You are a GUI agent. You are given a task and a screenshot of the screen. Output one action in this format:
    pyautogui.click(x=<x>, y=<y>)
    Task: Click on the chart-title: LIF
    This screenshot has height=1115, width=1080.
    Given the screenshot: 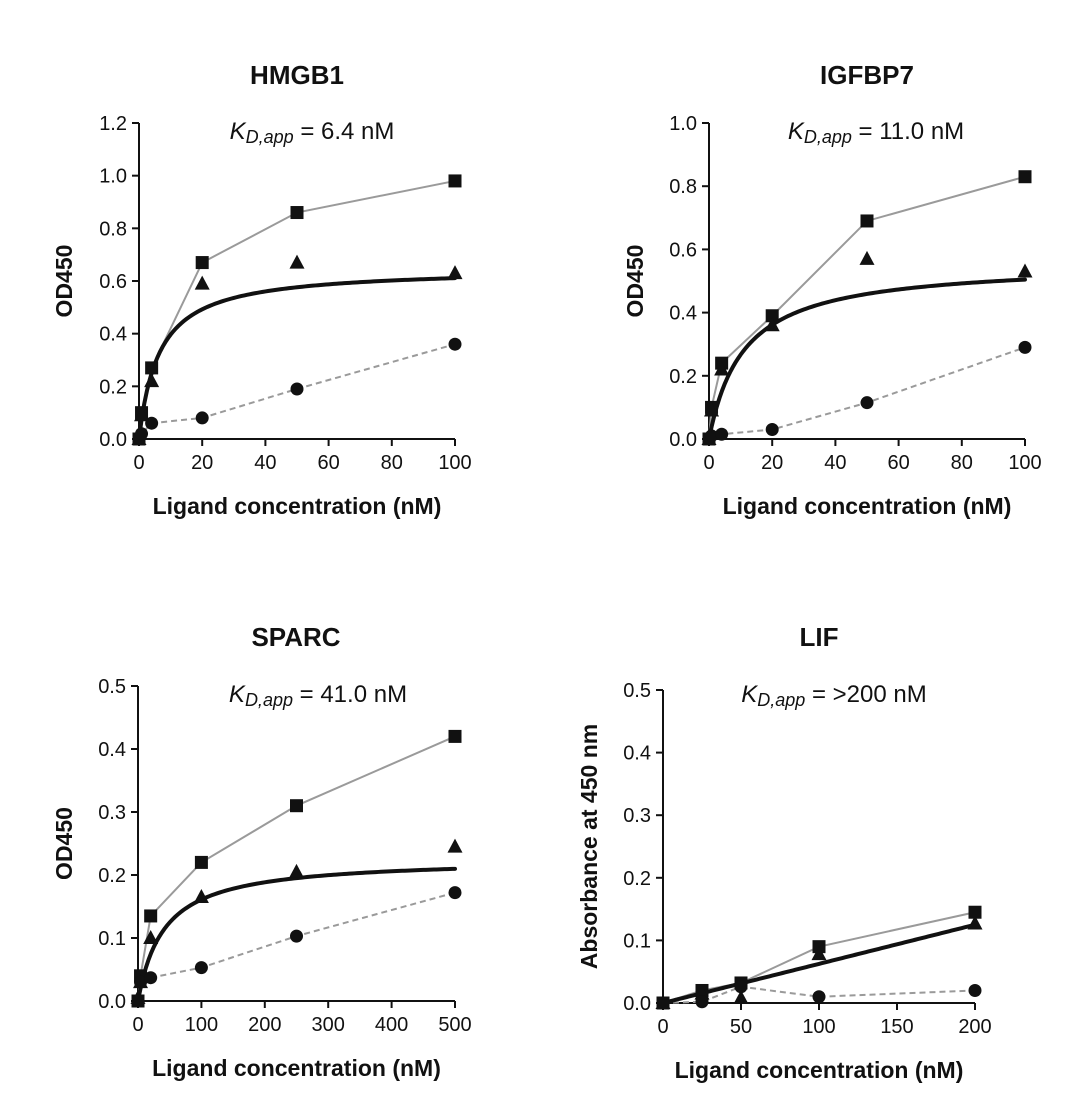 What is the action you would take?
    pyautogui.click(x=819, y=637)
    